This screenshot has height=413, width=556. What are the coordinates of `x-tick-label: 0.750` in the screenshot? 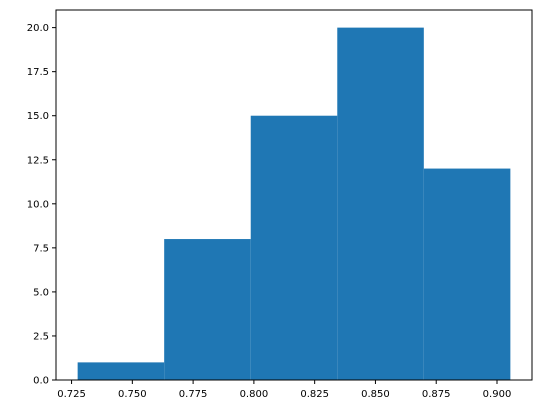 It's located at (132, 394).